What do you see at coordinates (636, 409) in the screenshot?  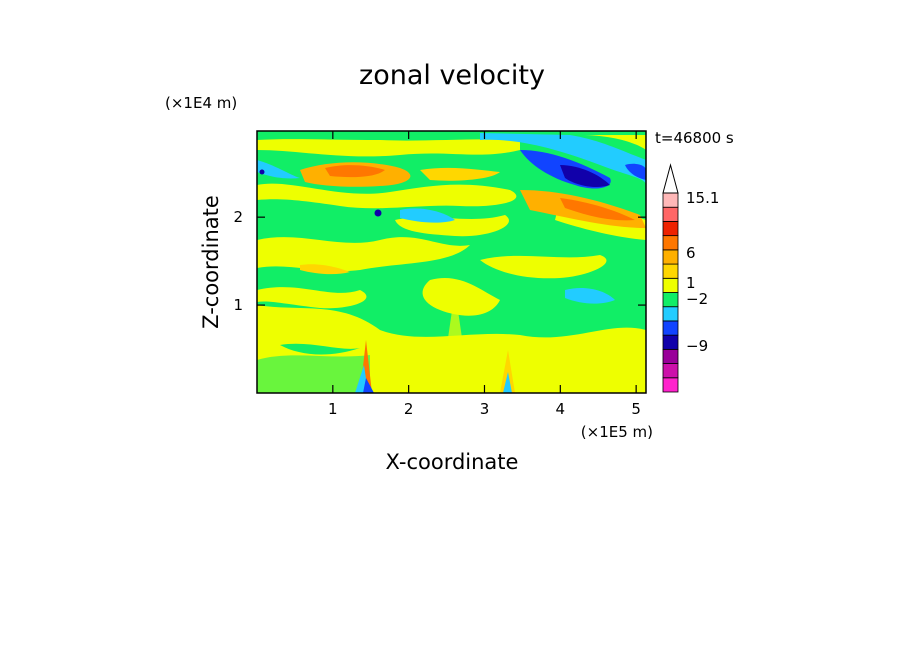 I see `x-tick-label: 5` at bounding box center [636, 409].